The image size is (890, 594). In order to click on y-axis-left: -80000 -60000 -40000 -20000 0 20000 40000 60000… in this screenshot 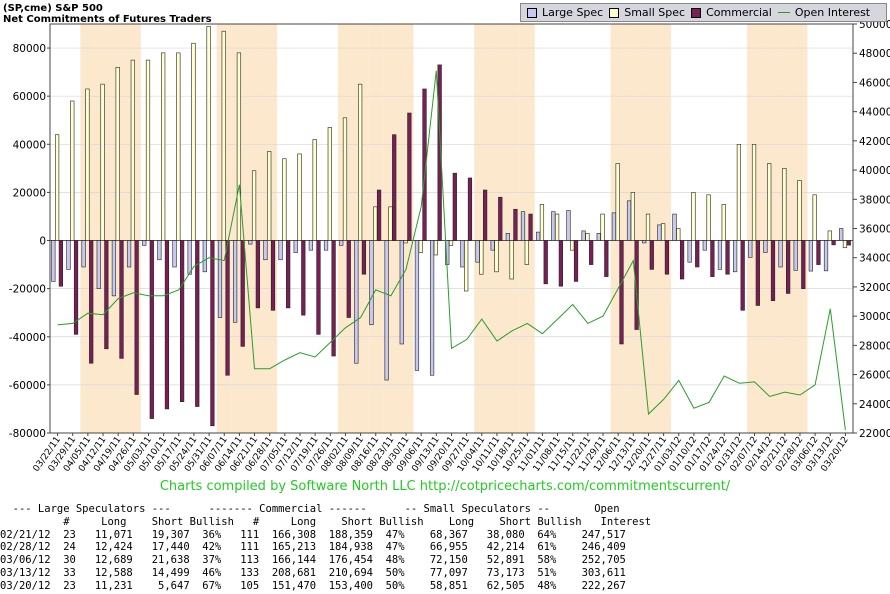, I will do `click(29, 241)`.